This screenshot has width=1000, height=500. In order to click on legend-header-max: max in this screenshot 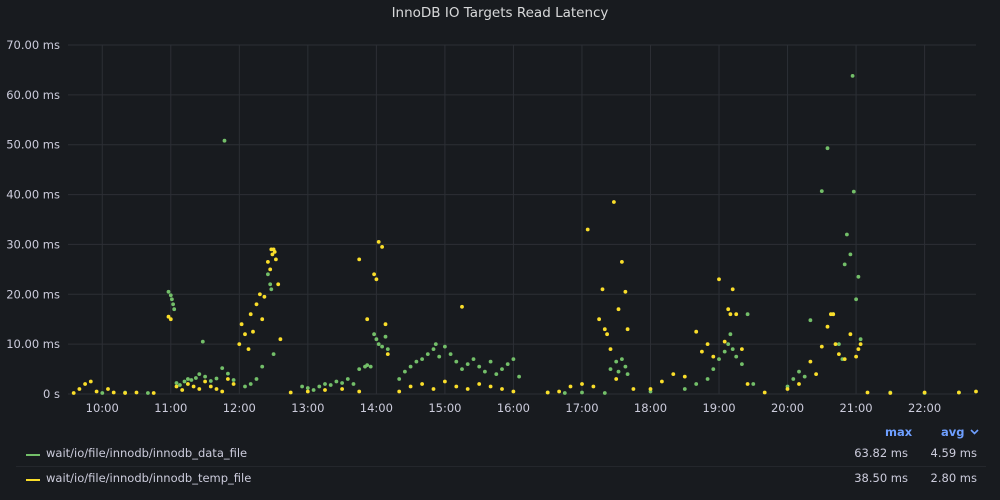, I will do `click(899, 432)`.